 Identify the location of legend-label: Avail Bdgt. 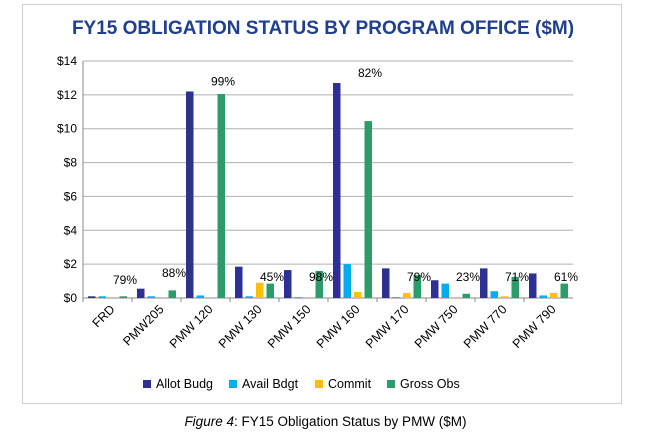
(270, 384).